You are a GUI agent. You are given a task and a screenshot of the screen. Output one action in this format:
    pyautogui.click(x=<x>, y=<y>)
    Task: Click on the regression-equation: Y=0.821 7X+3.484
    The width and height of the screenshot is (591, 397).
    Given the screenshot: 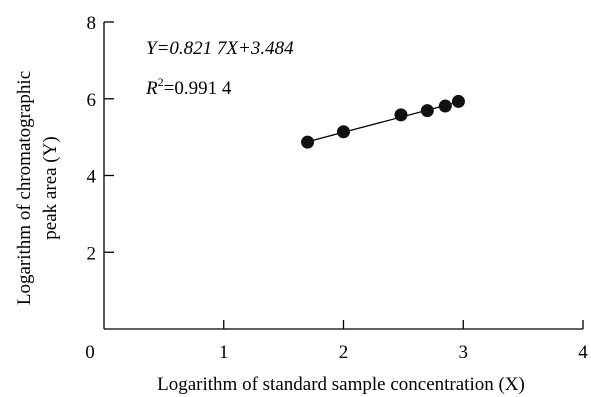 What is the action you would take?
    pyautogui.click(x=220, y=48)
    